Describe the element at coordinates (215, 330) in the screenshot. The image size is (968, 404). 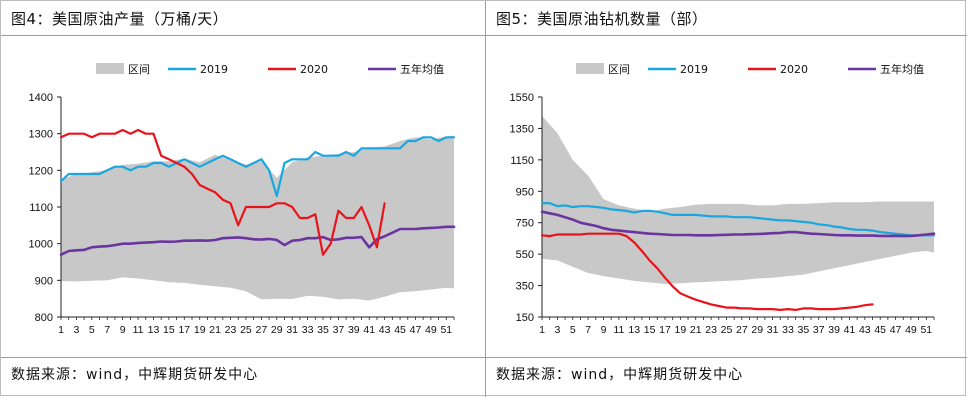
I see `x-tick-label: 21` at that location.